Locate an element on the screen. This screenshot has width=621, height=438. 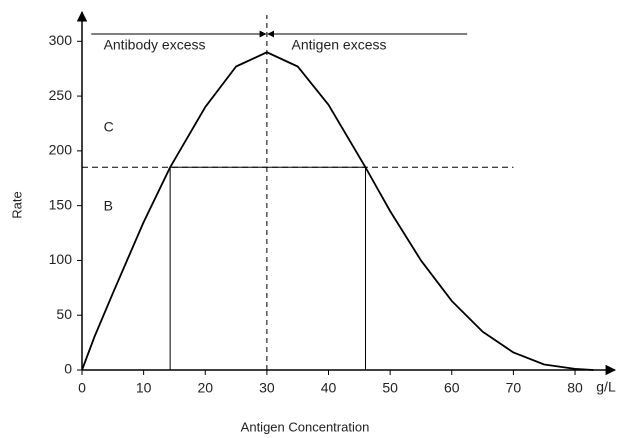
x-tick-label: 0 is located at coordinates (82, 388).